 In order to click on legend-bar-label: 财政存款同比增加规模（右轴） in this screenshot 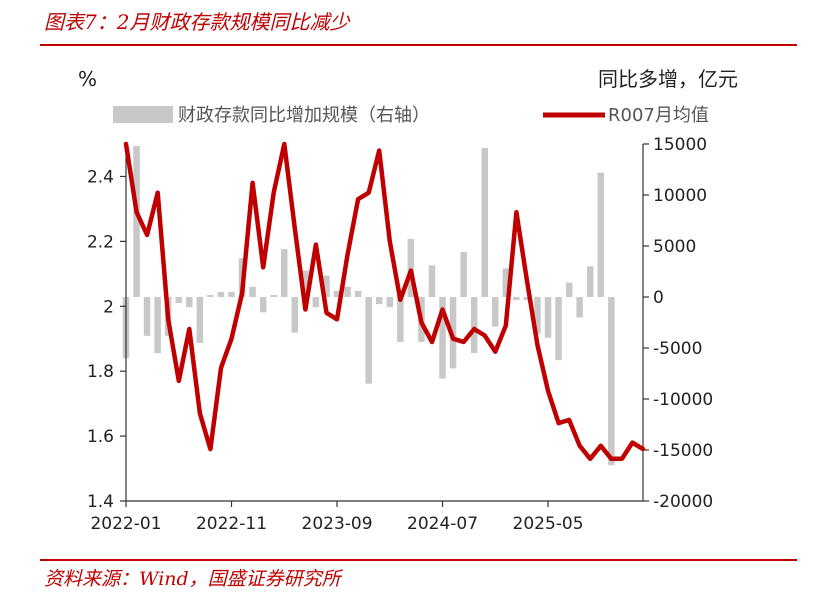, I will do `click(304, 115)`.